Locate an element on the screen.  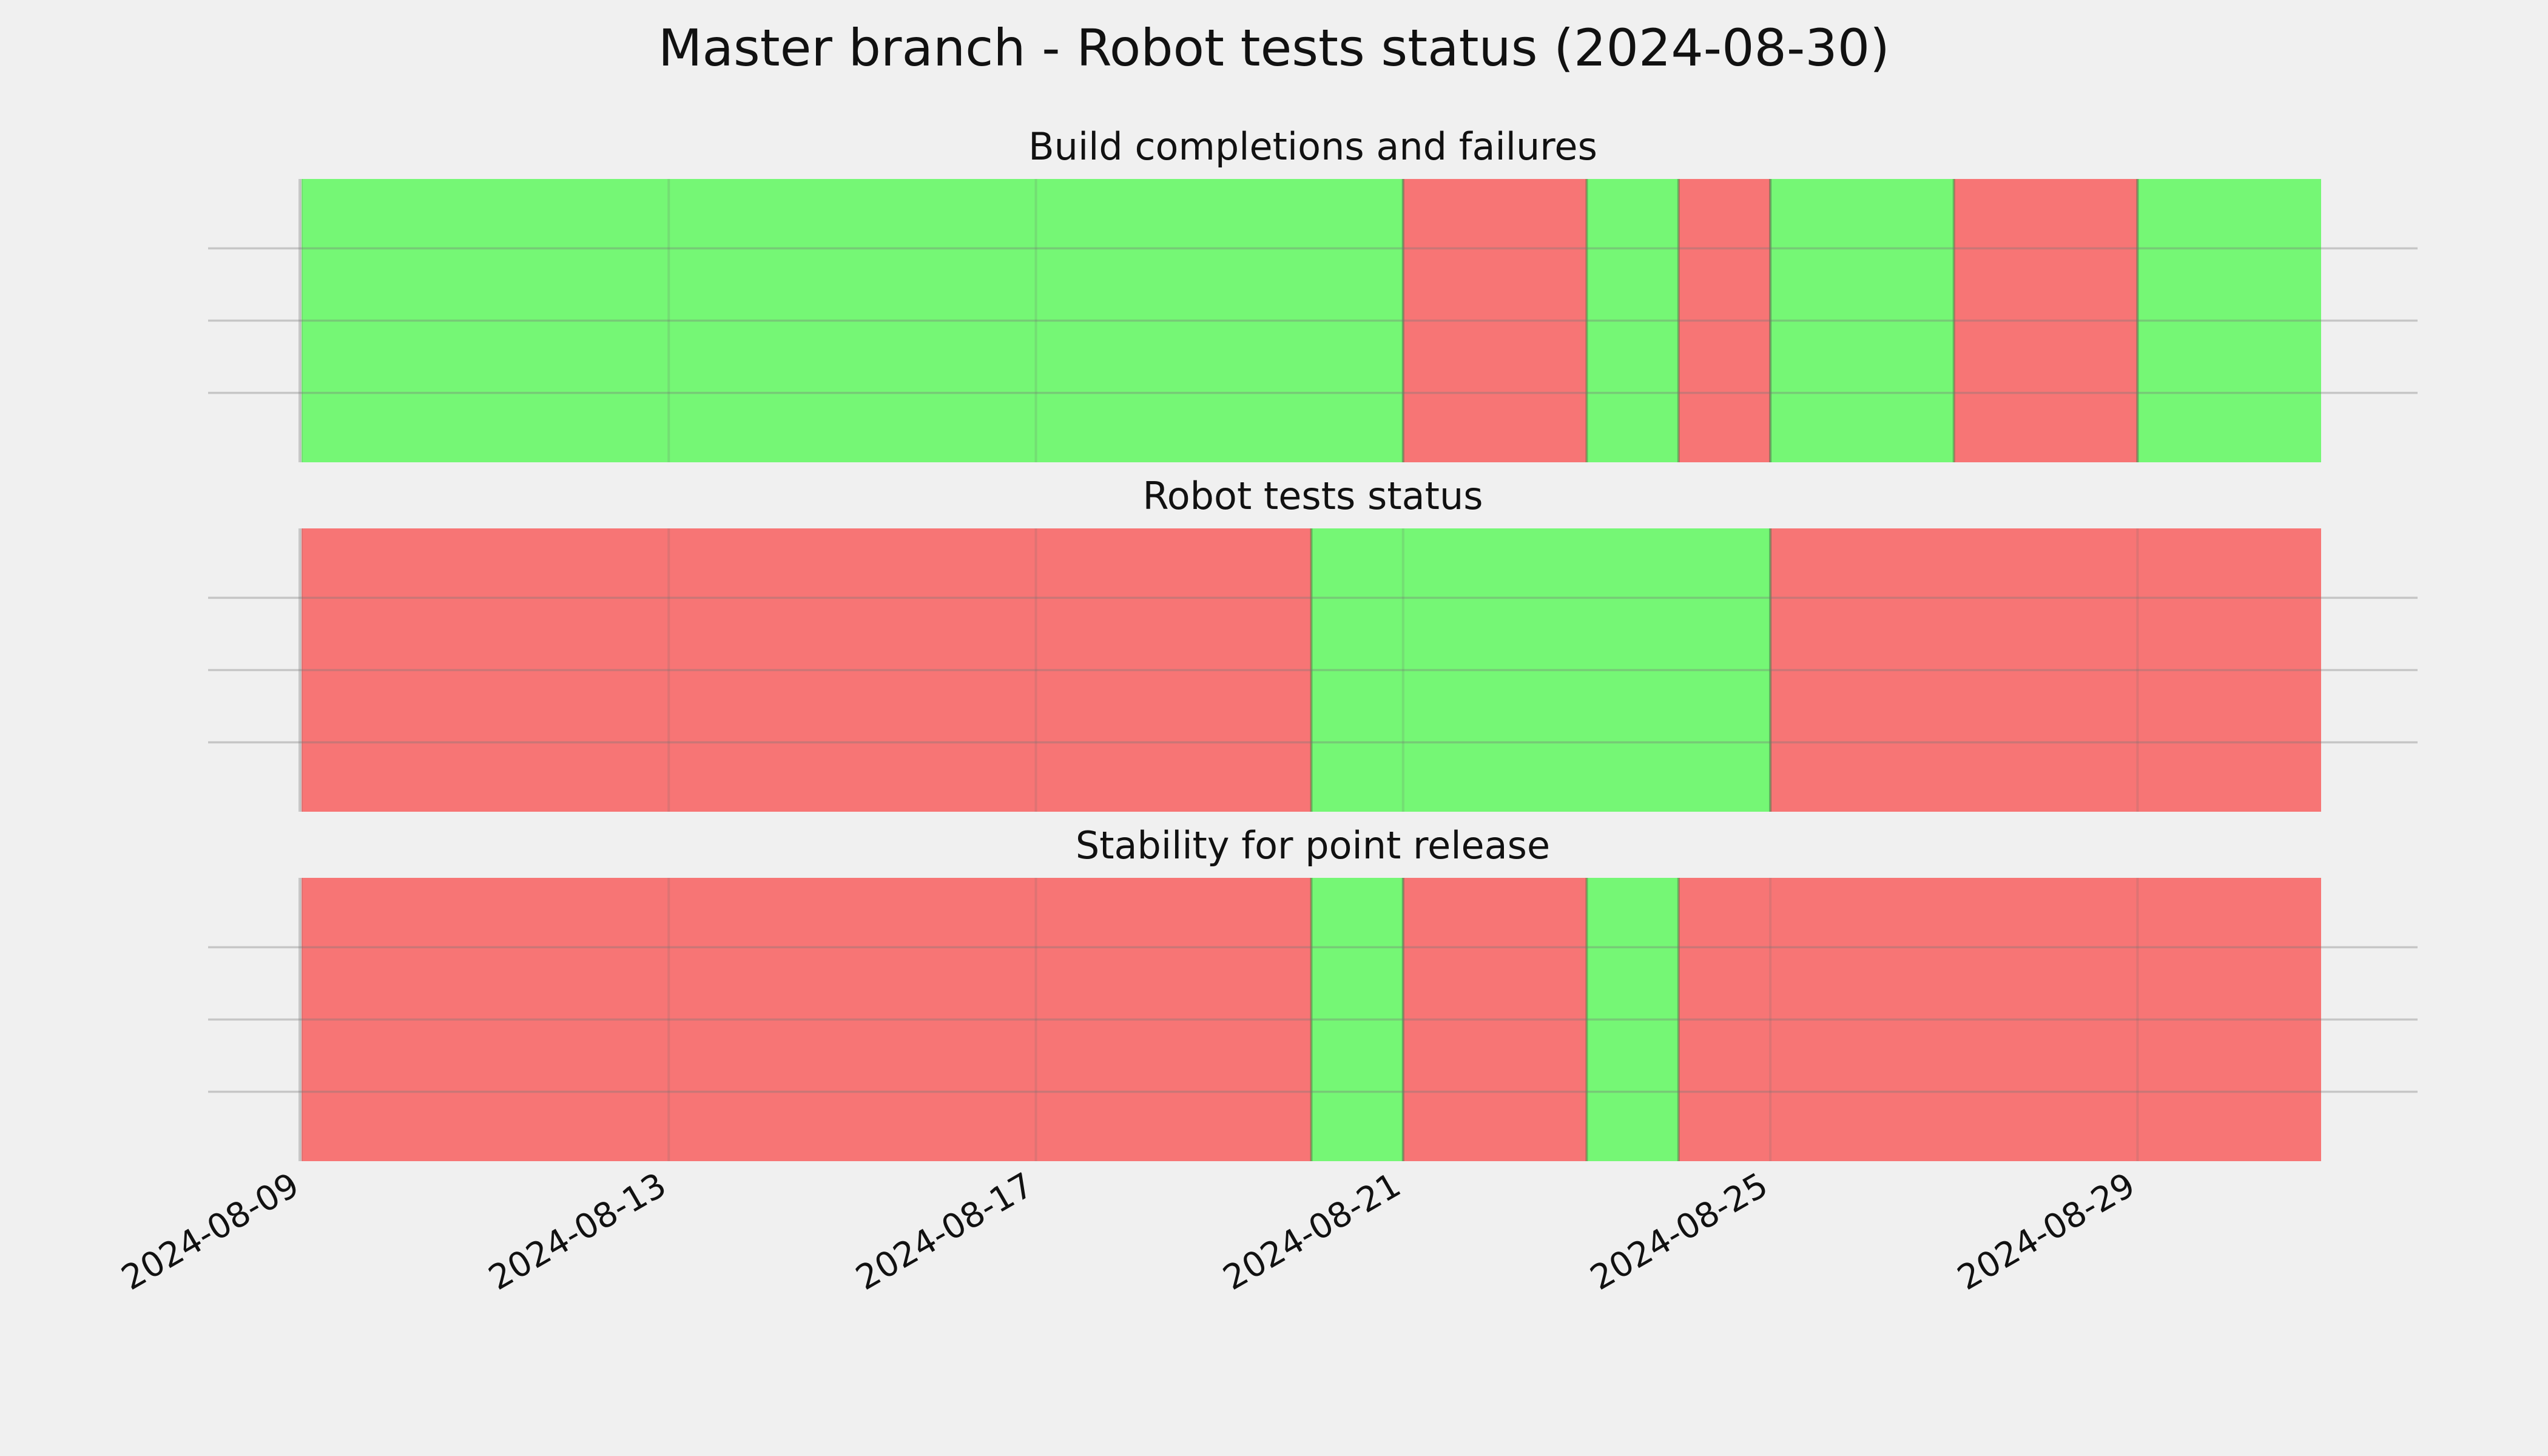
panel-title: Build completions and failures is located at coordinates (1312, 146).